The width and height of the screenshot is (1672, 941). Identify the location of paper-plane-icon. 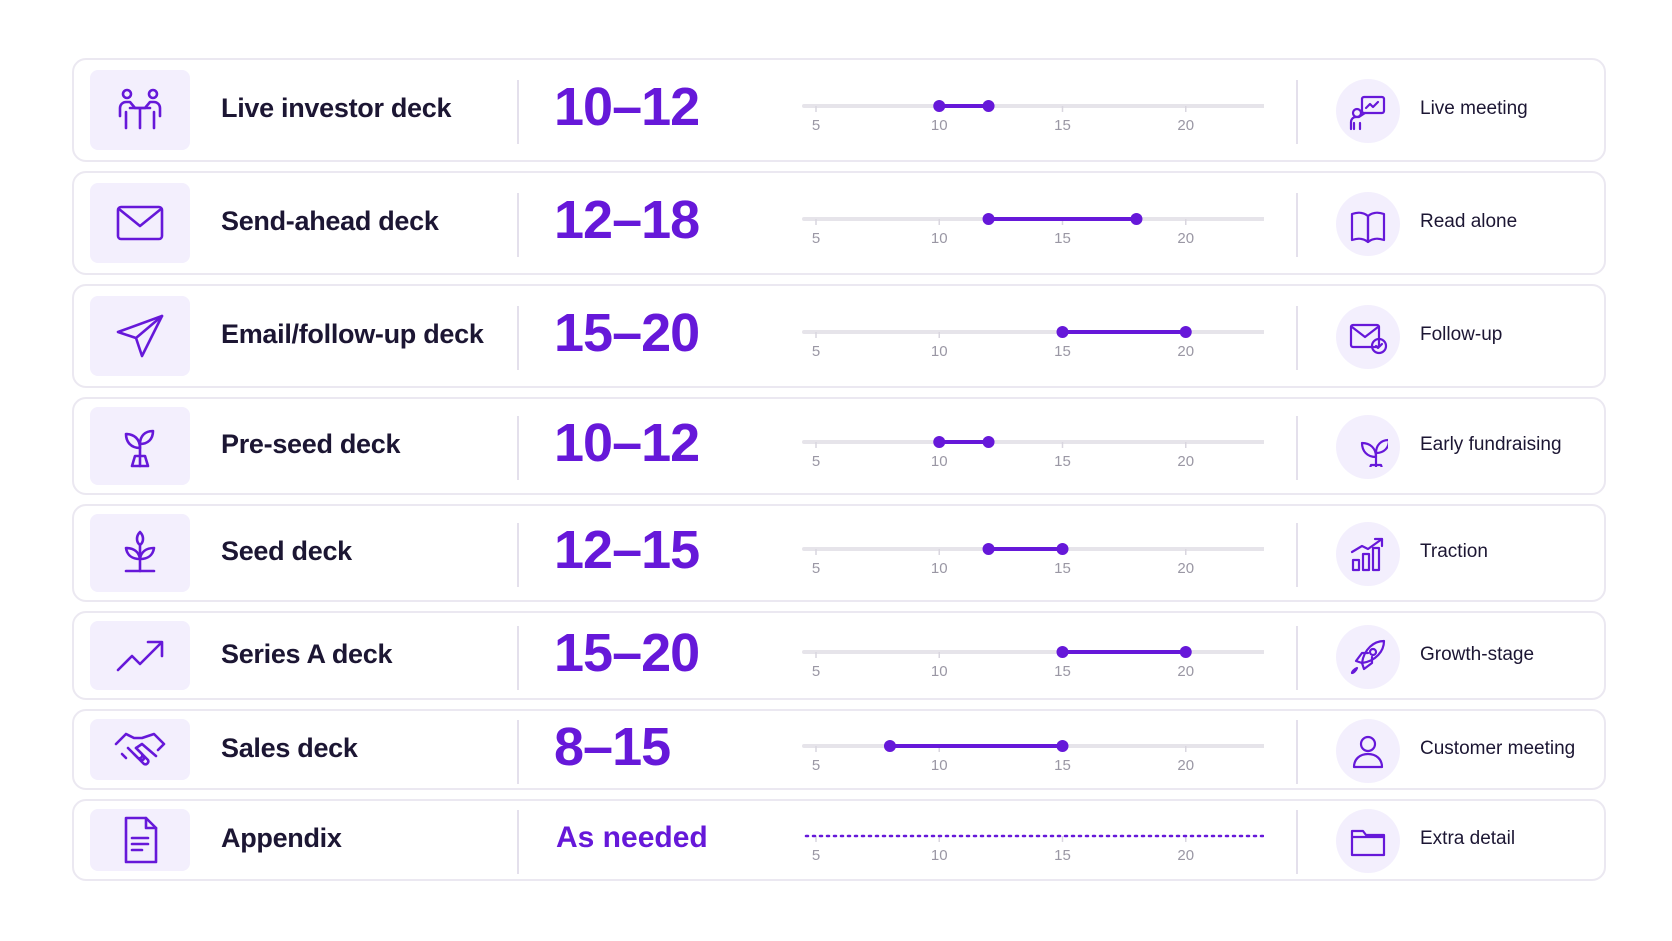
(140, 336).